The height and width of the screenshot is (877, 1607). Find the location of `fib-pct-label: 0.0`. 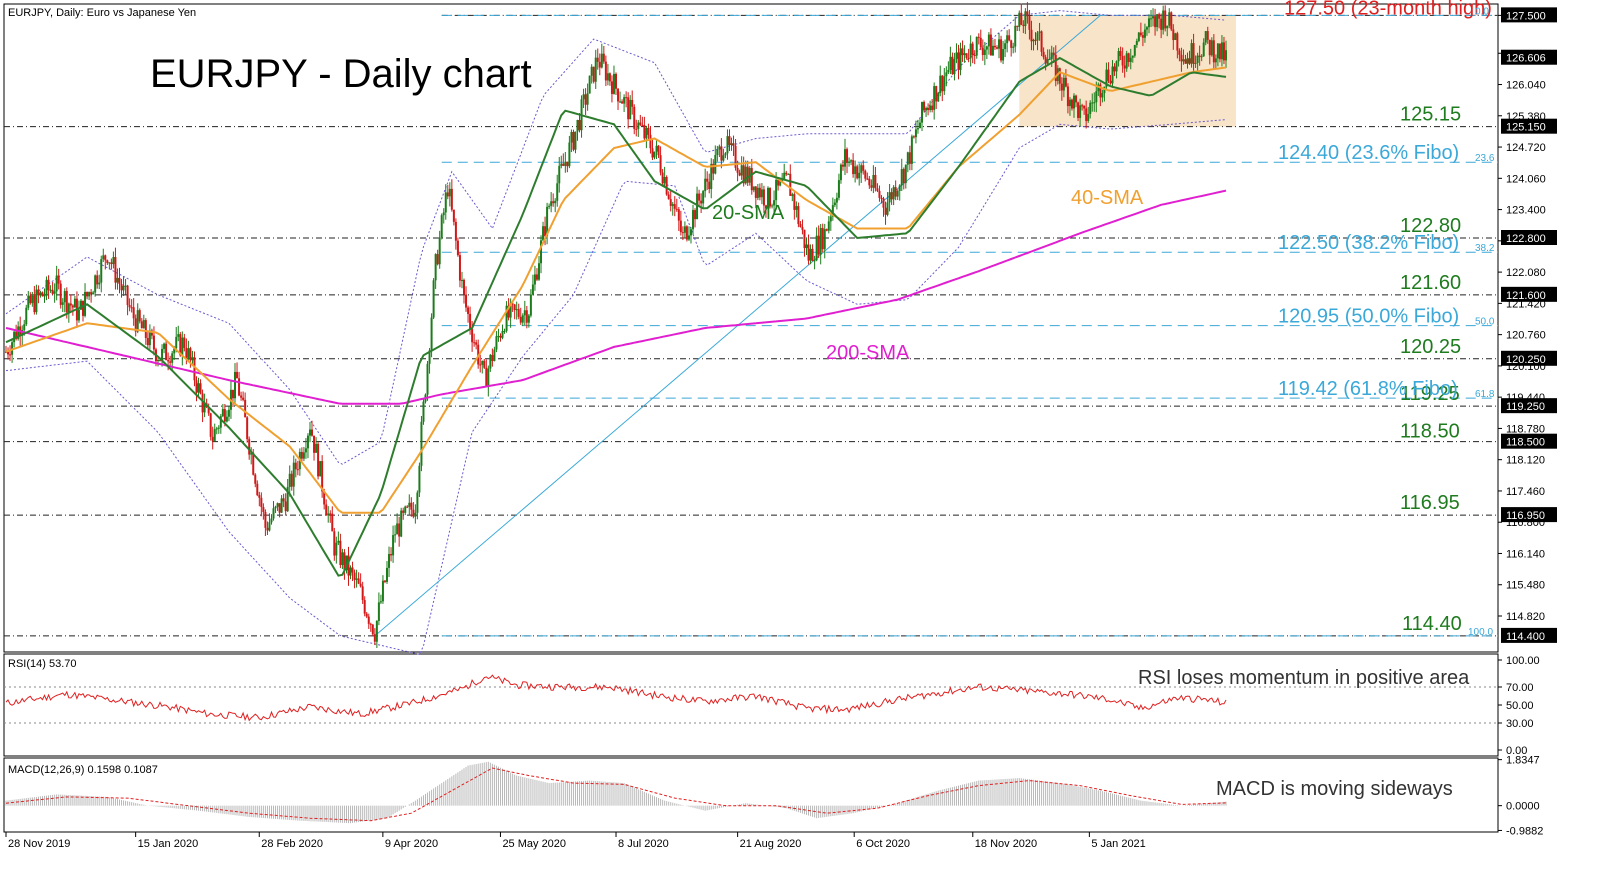

fib-pct-label: 0.0 is located at coordinates (1482, 11).